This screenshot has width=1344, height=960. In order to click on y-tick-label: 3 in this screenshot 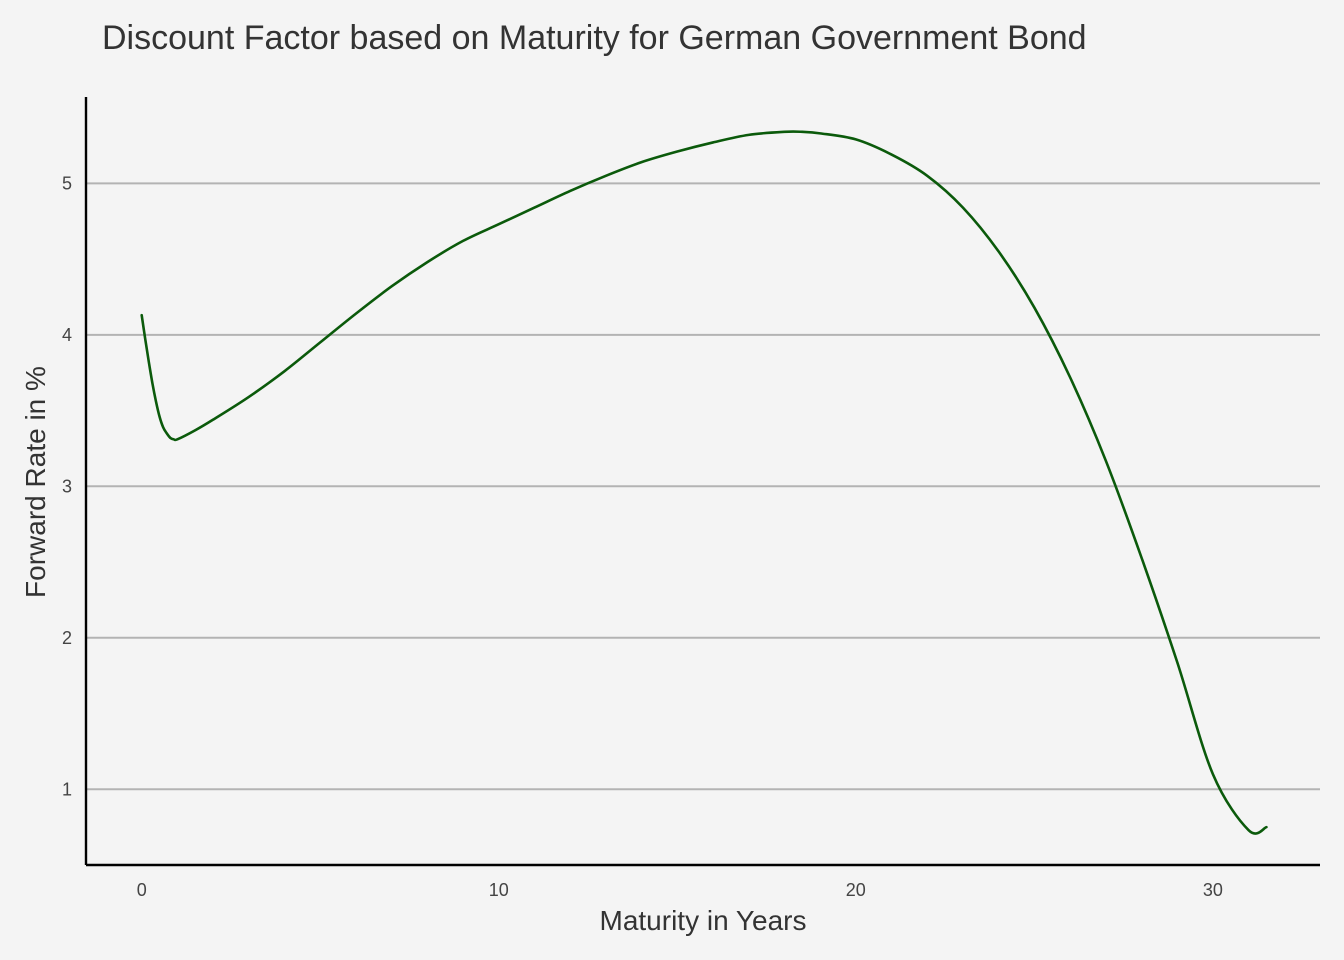, I will do `click(67, 486)`.